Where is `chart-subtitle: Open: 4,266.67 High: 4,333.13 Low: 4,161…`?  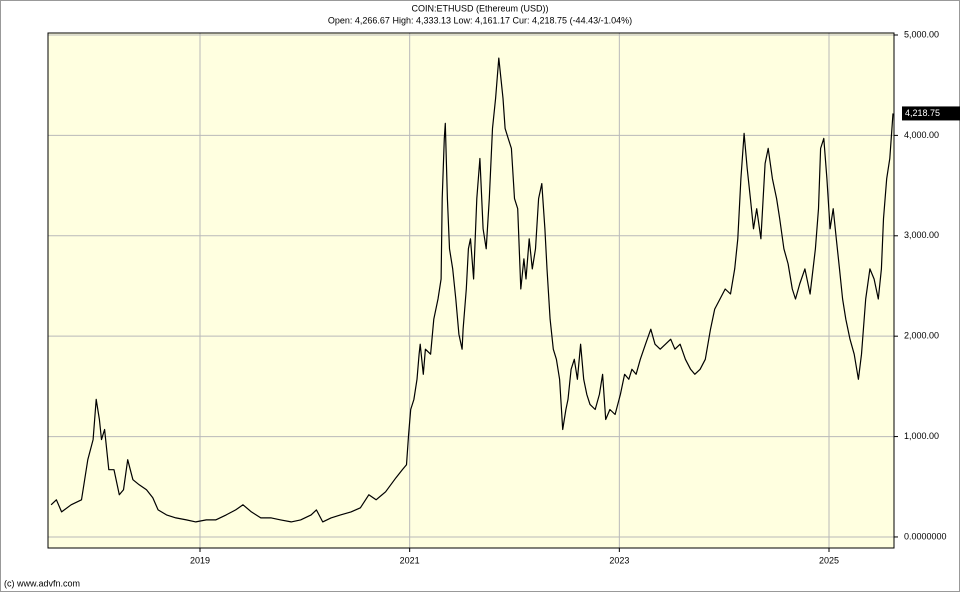 chart-subtitle: Open: 4,266.67 High: 4,333.13 Low: 4,161… is located at coordinates (480, 20).